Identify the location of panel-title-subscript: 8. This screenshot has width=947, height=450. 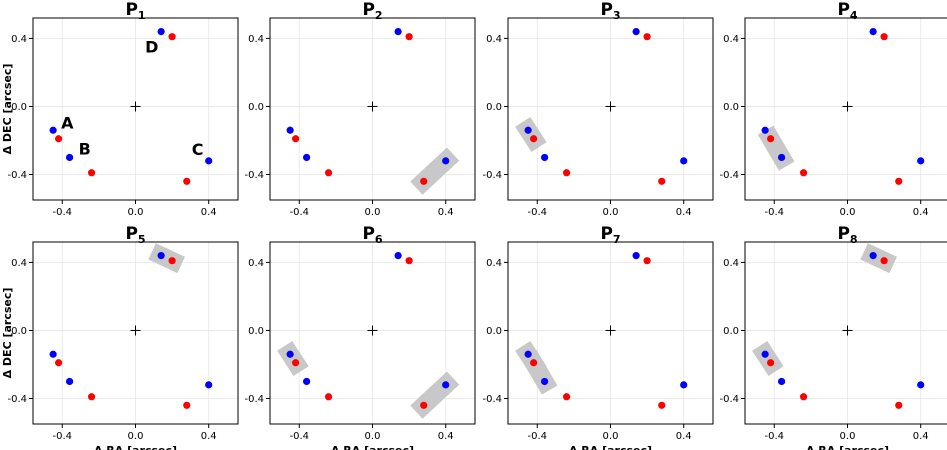
(854, 239).